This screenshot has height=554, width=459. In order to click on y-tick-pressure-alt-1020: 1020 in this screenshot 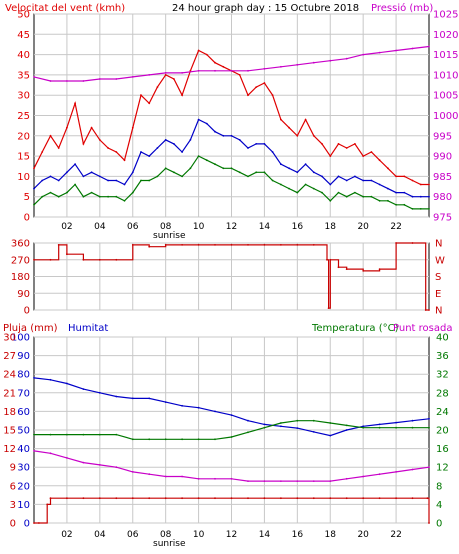, I will do `click(445, 35)`.